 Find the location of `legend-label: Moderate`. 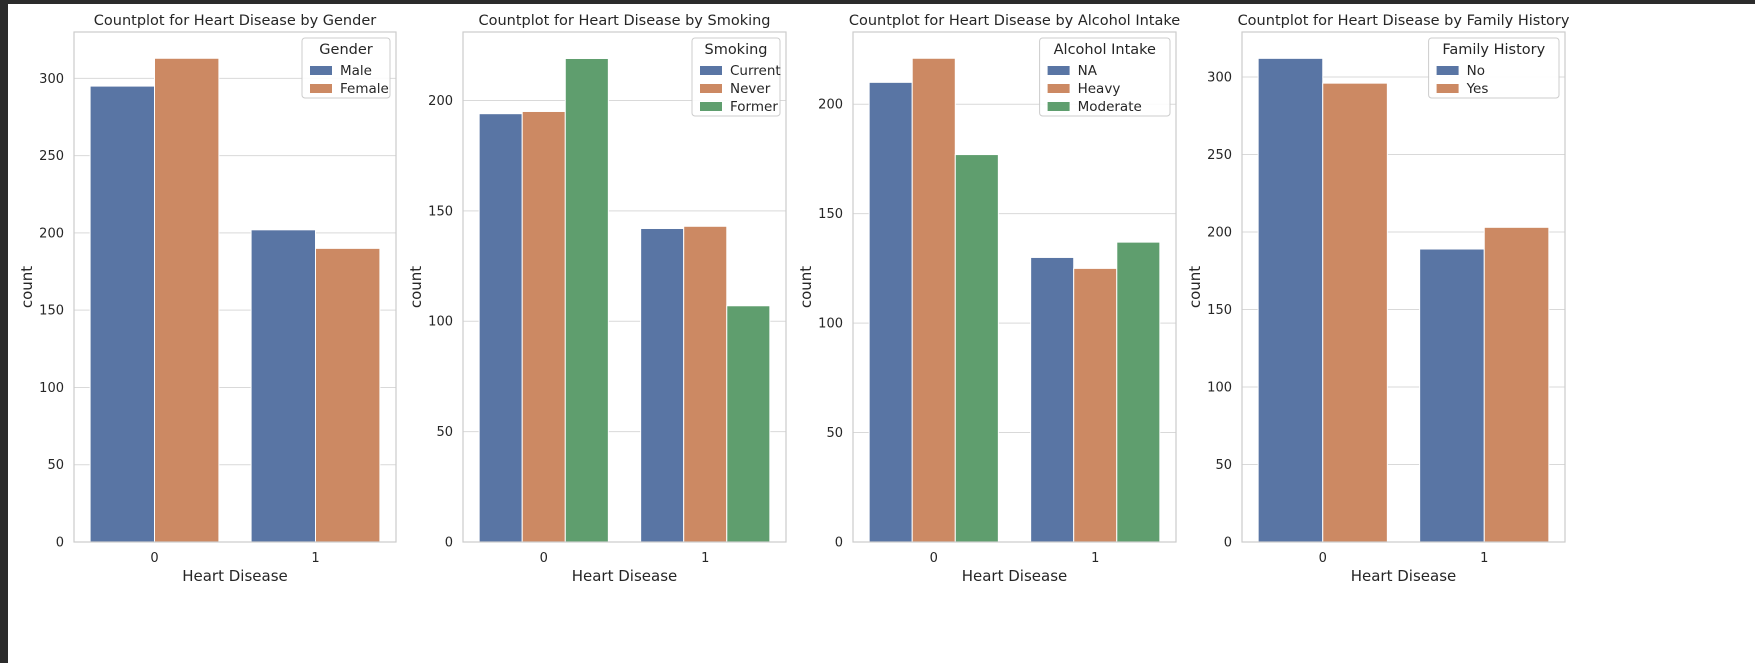

legend-label: Moderate is located at coordinates (1110, 107).